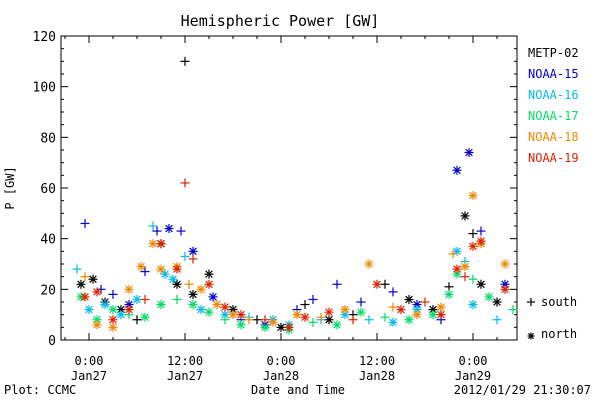 This screenshot has width=600, height=400. I want to click on y-tick-label: 60, so click(48, 189).